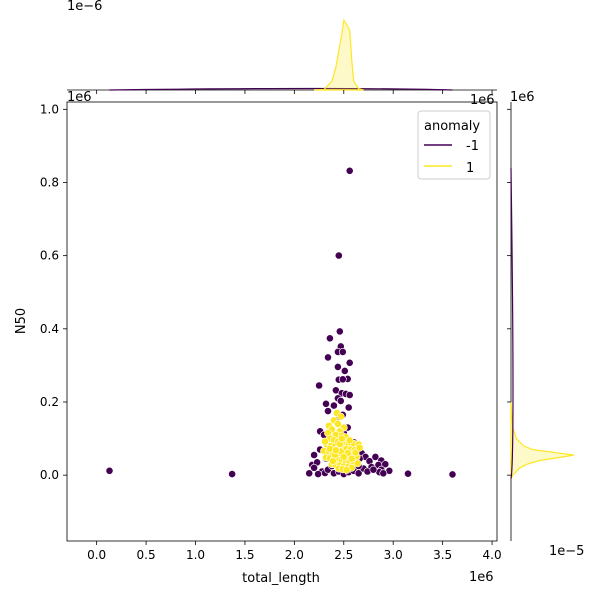 The height and width of the screenshot is (600, 600). I want to click on y-axis-ticks: 0.0 0.2 0.4 0.6 0.8 1.0, so click(53, 292).